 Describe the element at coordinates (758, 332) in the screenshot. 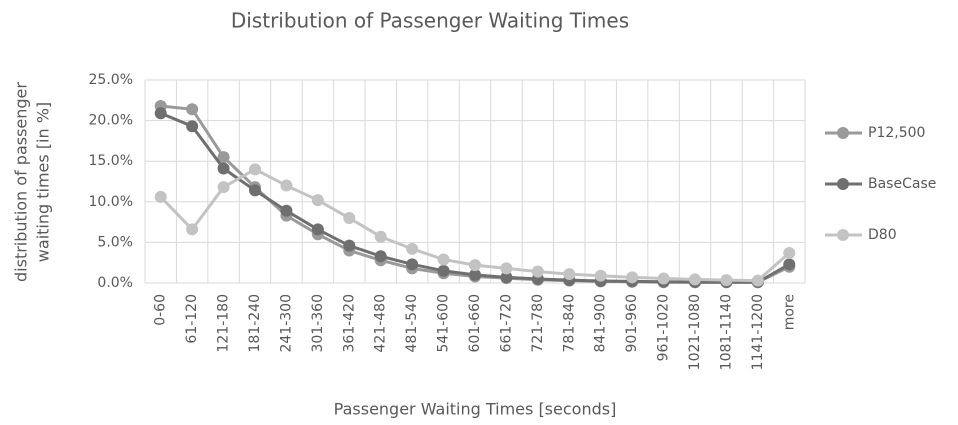

I see `x-tick-label: 1141-1200` at that location.